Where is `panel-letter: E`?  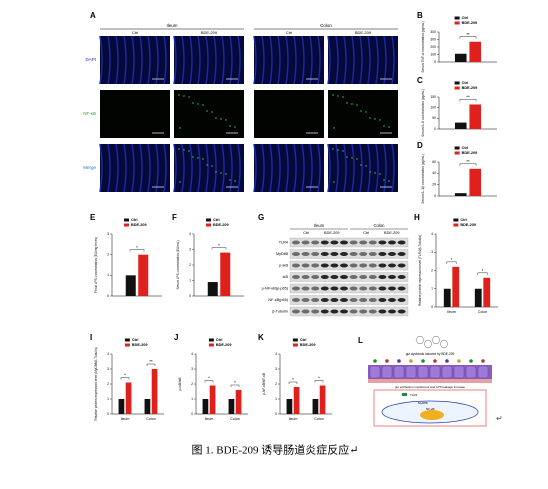 panel-letter: E is located at coordinates (93, 217).